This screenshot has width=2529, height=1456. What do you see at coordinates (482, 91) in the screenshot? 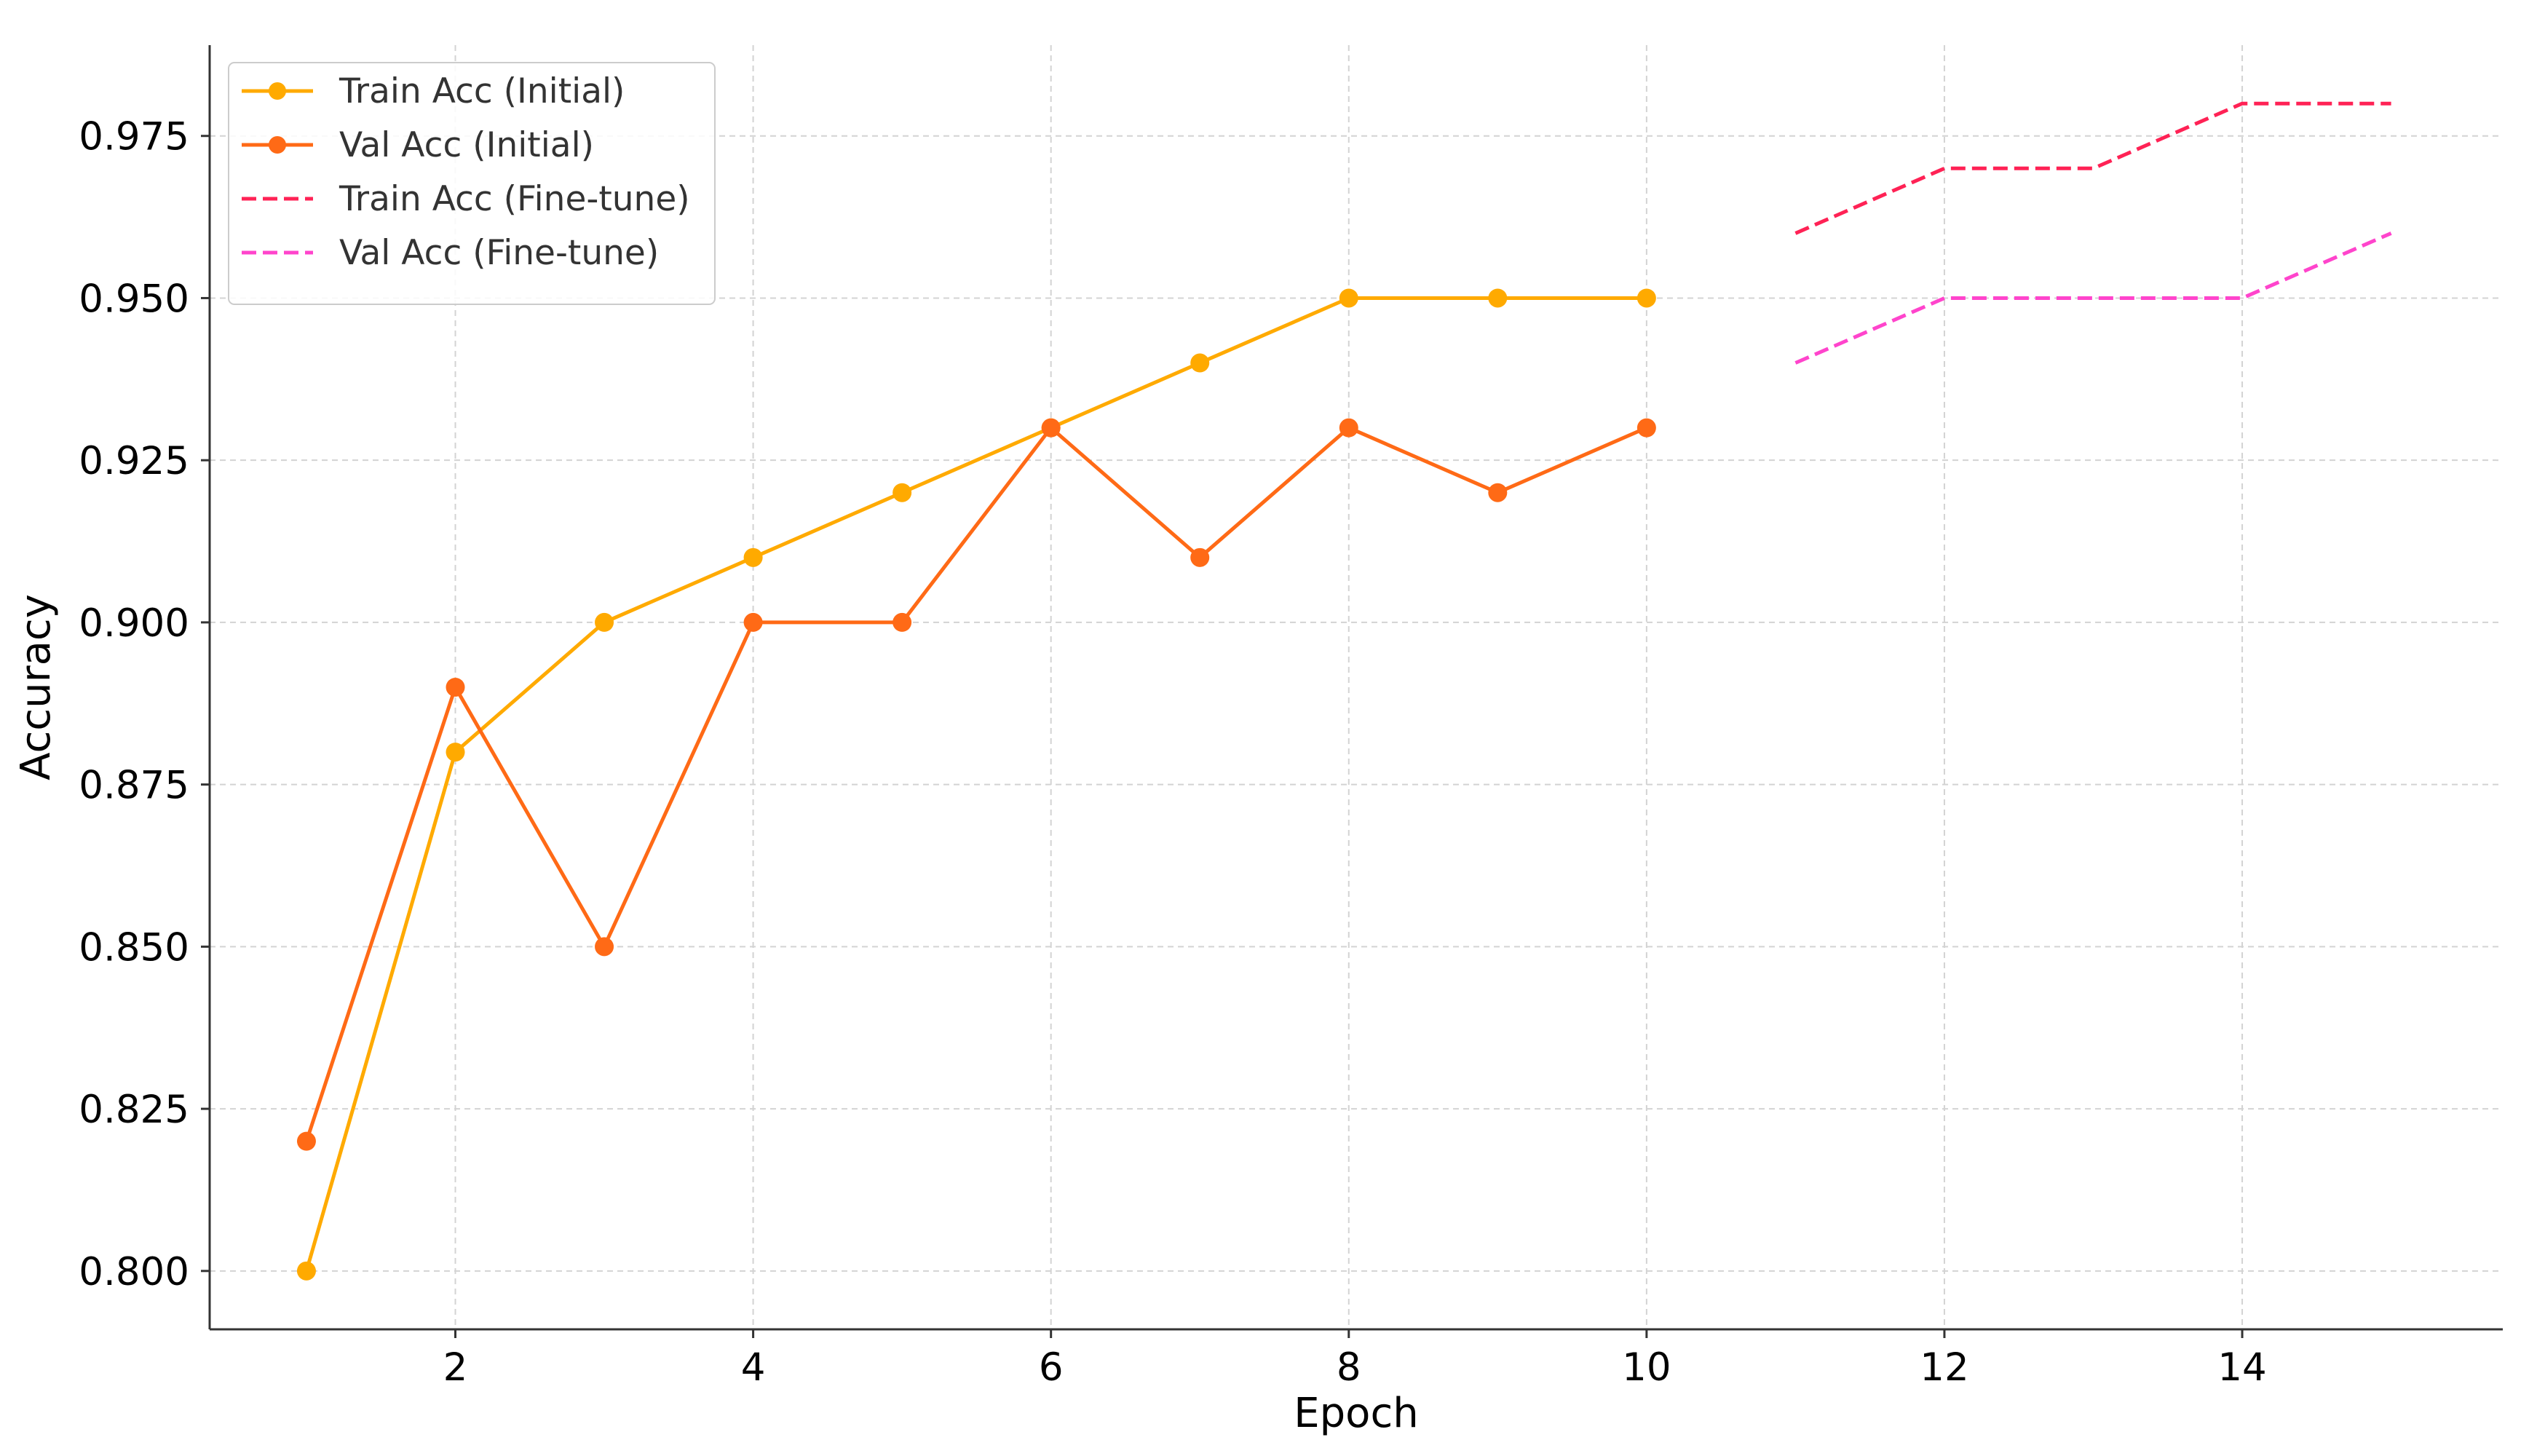
I see `legend-label: Train Acc (Initial)` at bounding box center [482, 91].